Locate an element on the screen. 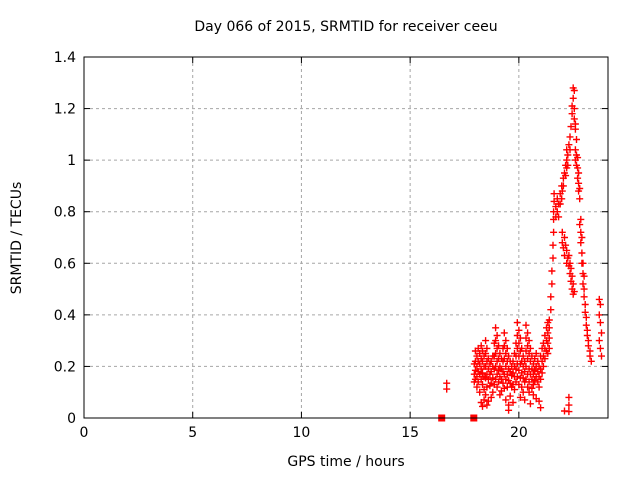 The height and width of the screenshot is (480, 640). y-tick-label: 0.8 is located at coordinates (65, 213).